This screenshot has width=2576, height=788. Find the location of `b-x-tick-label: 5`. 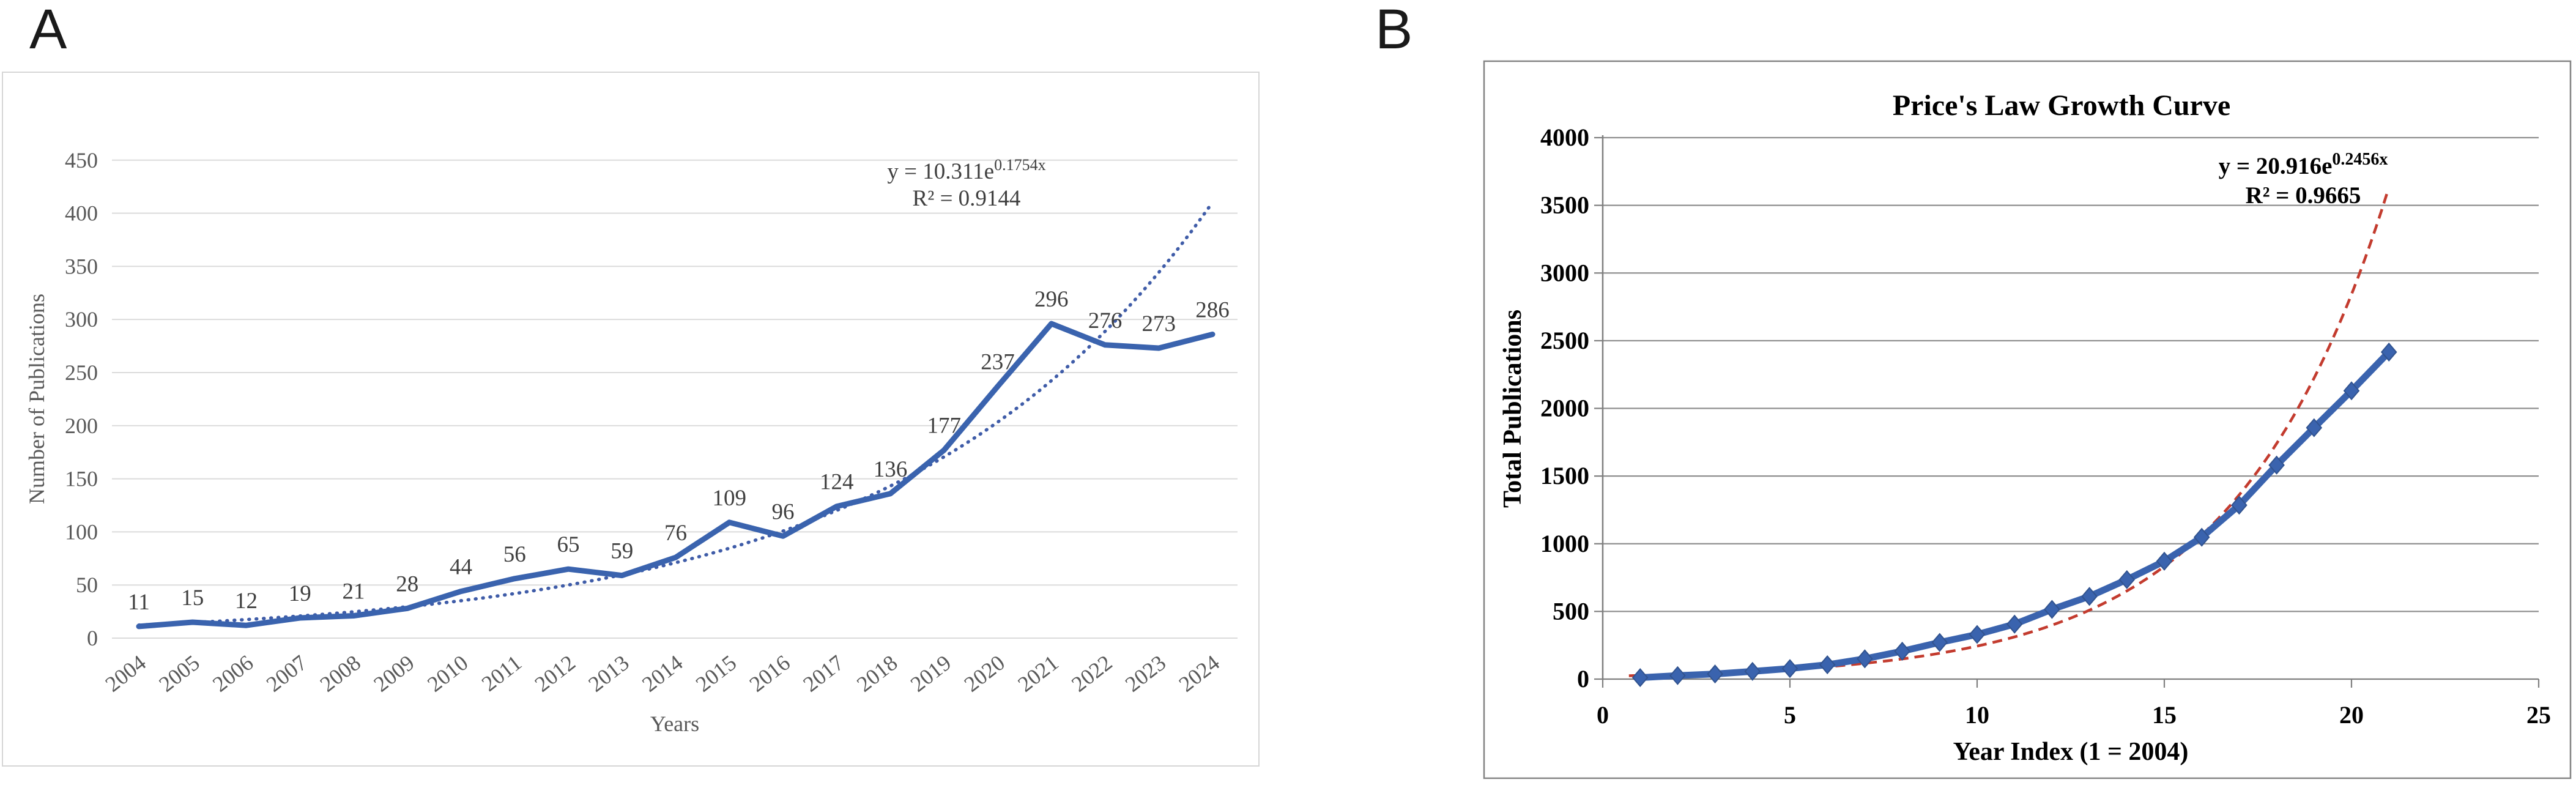

b-x-tick-label: 5 is located at coordinates (1790, 715).